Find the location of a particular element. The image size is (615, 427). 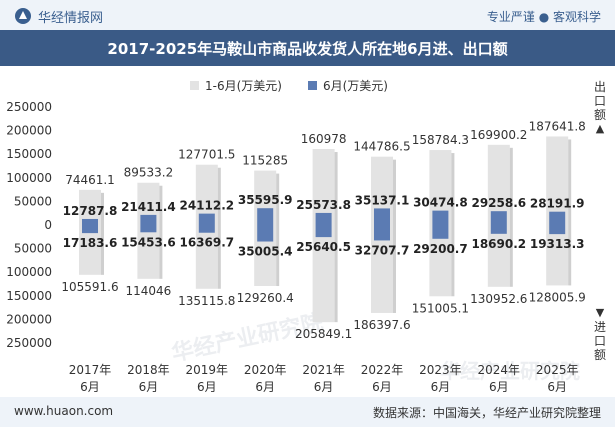

total-bar is located at coordinates (557, 211).